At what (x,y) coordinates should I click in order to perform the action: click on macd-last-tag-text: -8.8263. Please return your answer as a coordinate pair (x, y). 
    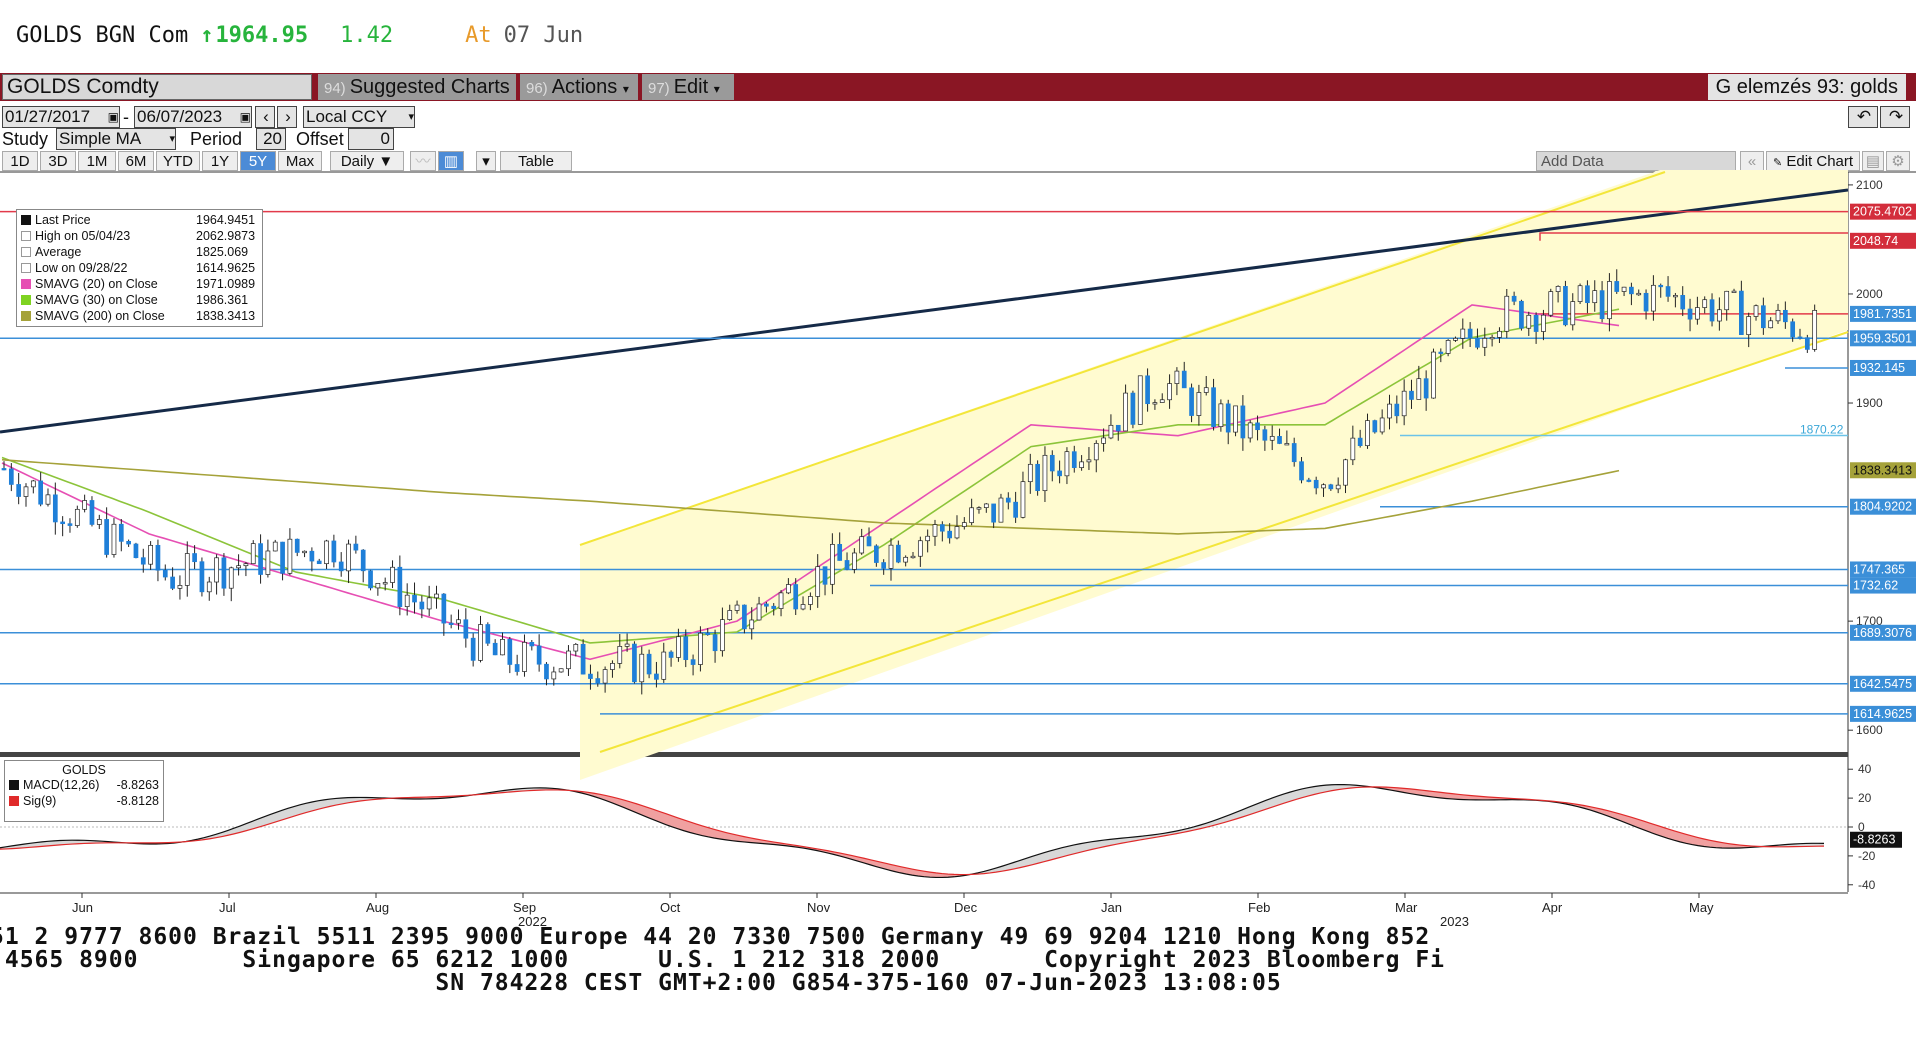
    Looking at the image, I should click on (1874, 840).